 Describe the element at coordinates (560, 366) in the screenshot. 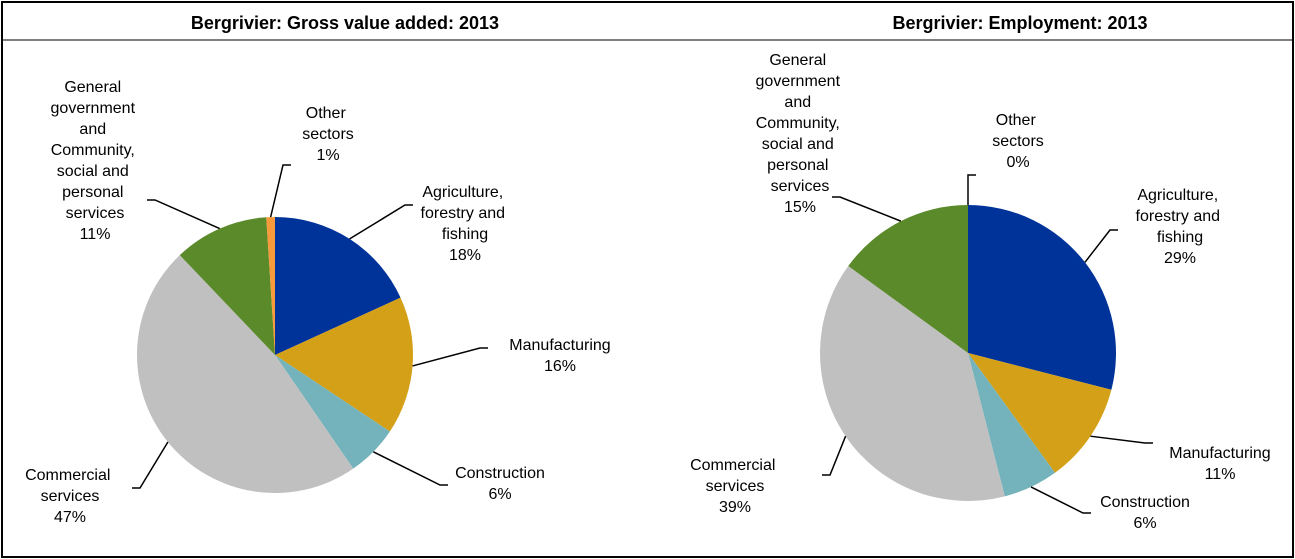

I see `slice-value-label: 16%` at that location.